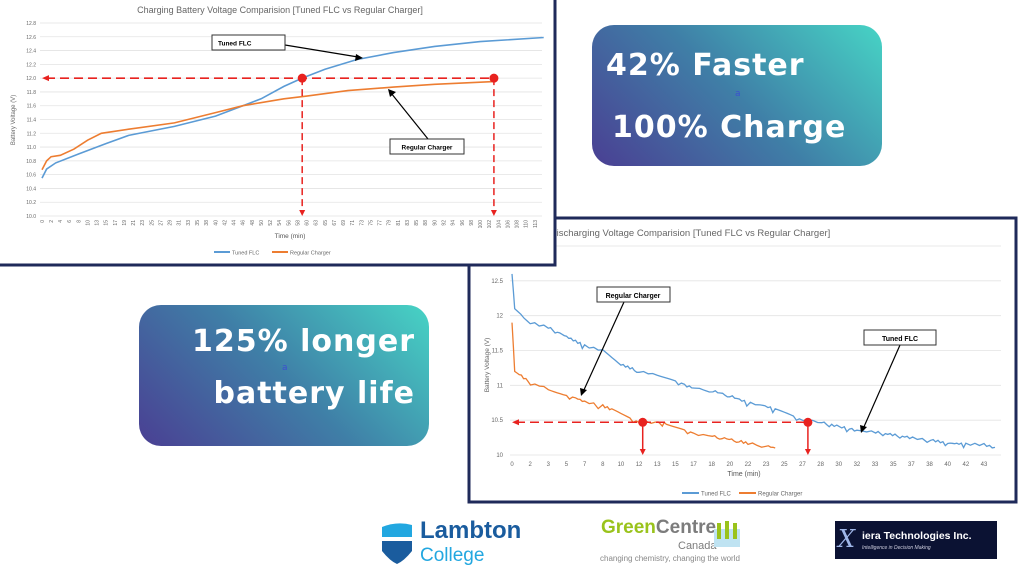  I want to click on x-tick-label: 27, so click(802, 465).